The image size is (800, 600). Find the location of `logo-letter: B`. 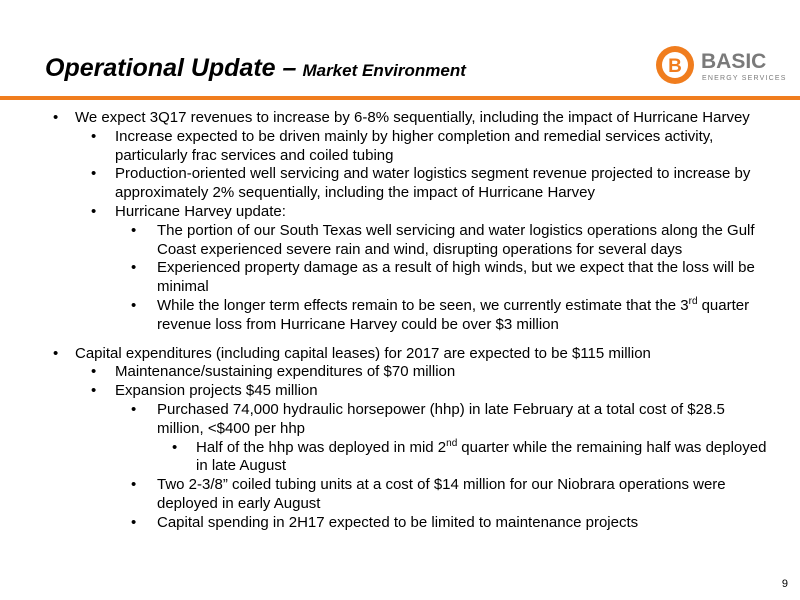

logo-letter: B is located at coordinates (675, 66).